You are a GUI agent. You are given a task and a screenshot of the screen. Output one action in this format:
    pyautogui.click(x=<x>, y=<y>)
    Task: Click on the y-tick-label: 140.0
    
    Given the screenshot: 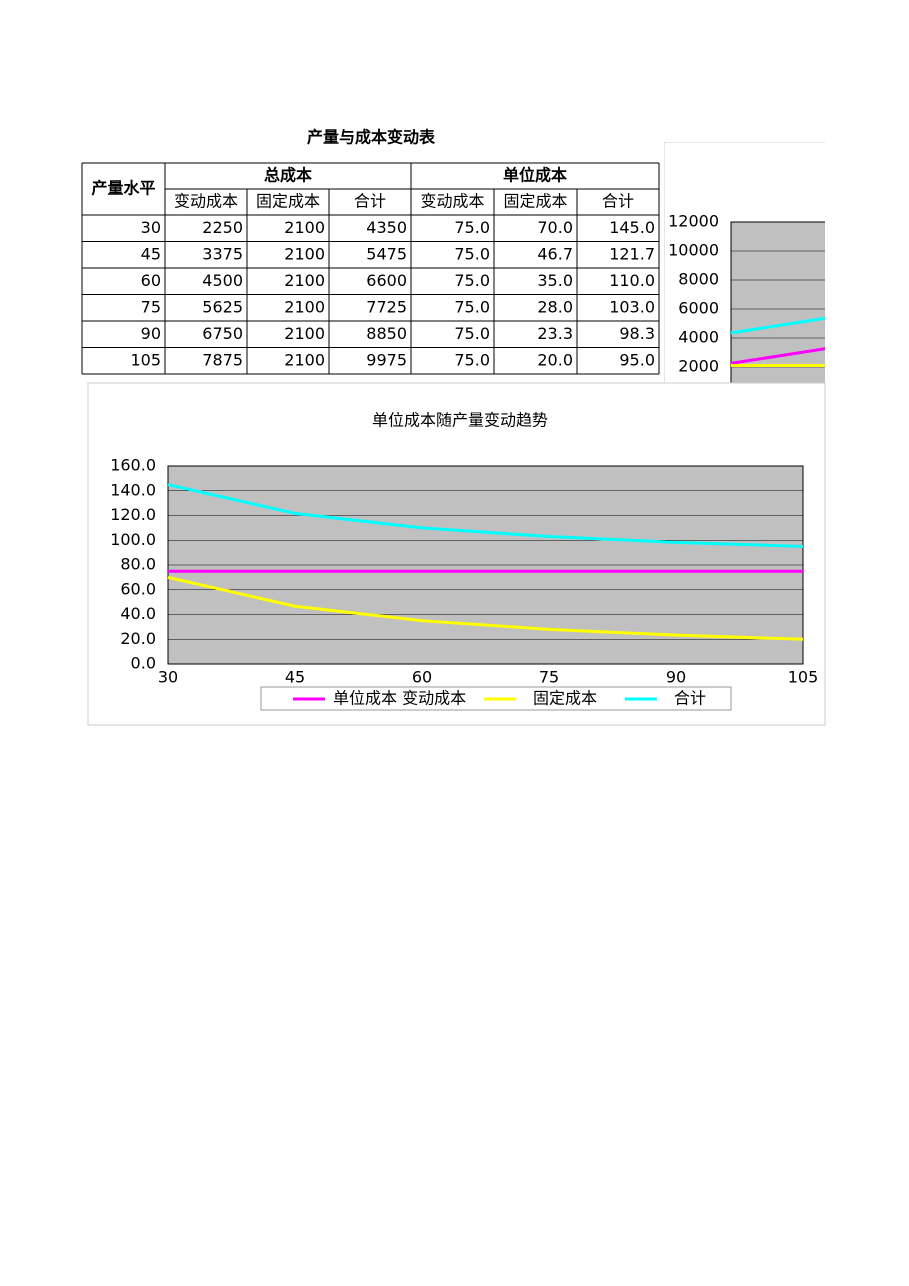 What is the action you would take?
    pyautogui.click(x=133, y=489)
    